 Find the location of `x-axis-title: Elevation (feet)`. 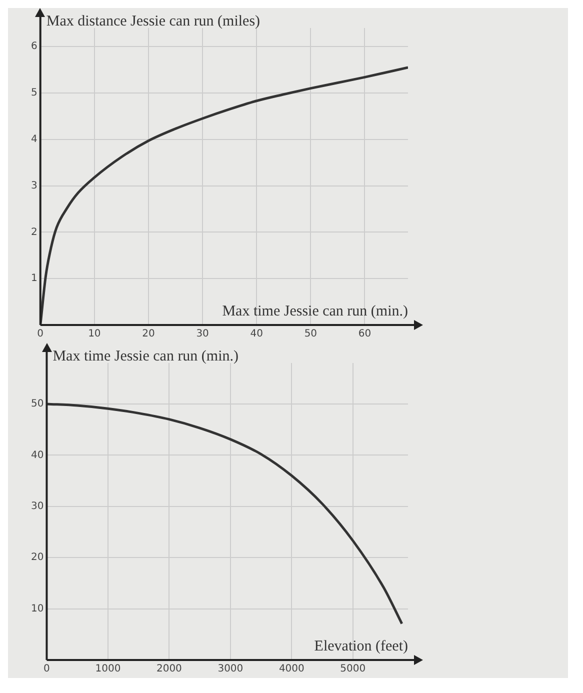

x-axis-title: Elevation (feet) is located at coordinates (361, 646).